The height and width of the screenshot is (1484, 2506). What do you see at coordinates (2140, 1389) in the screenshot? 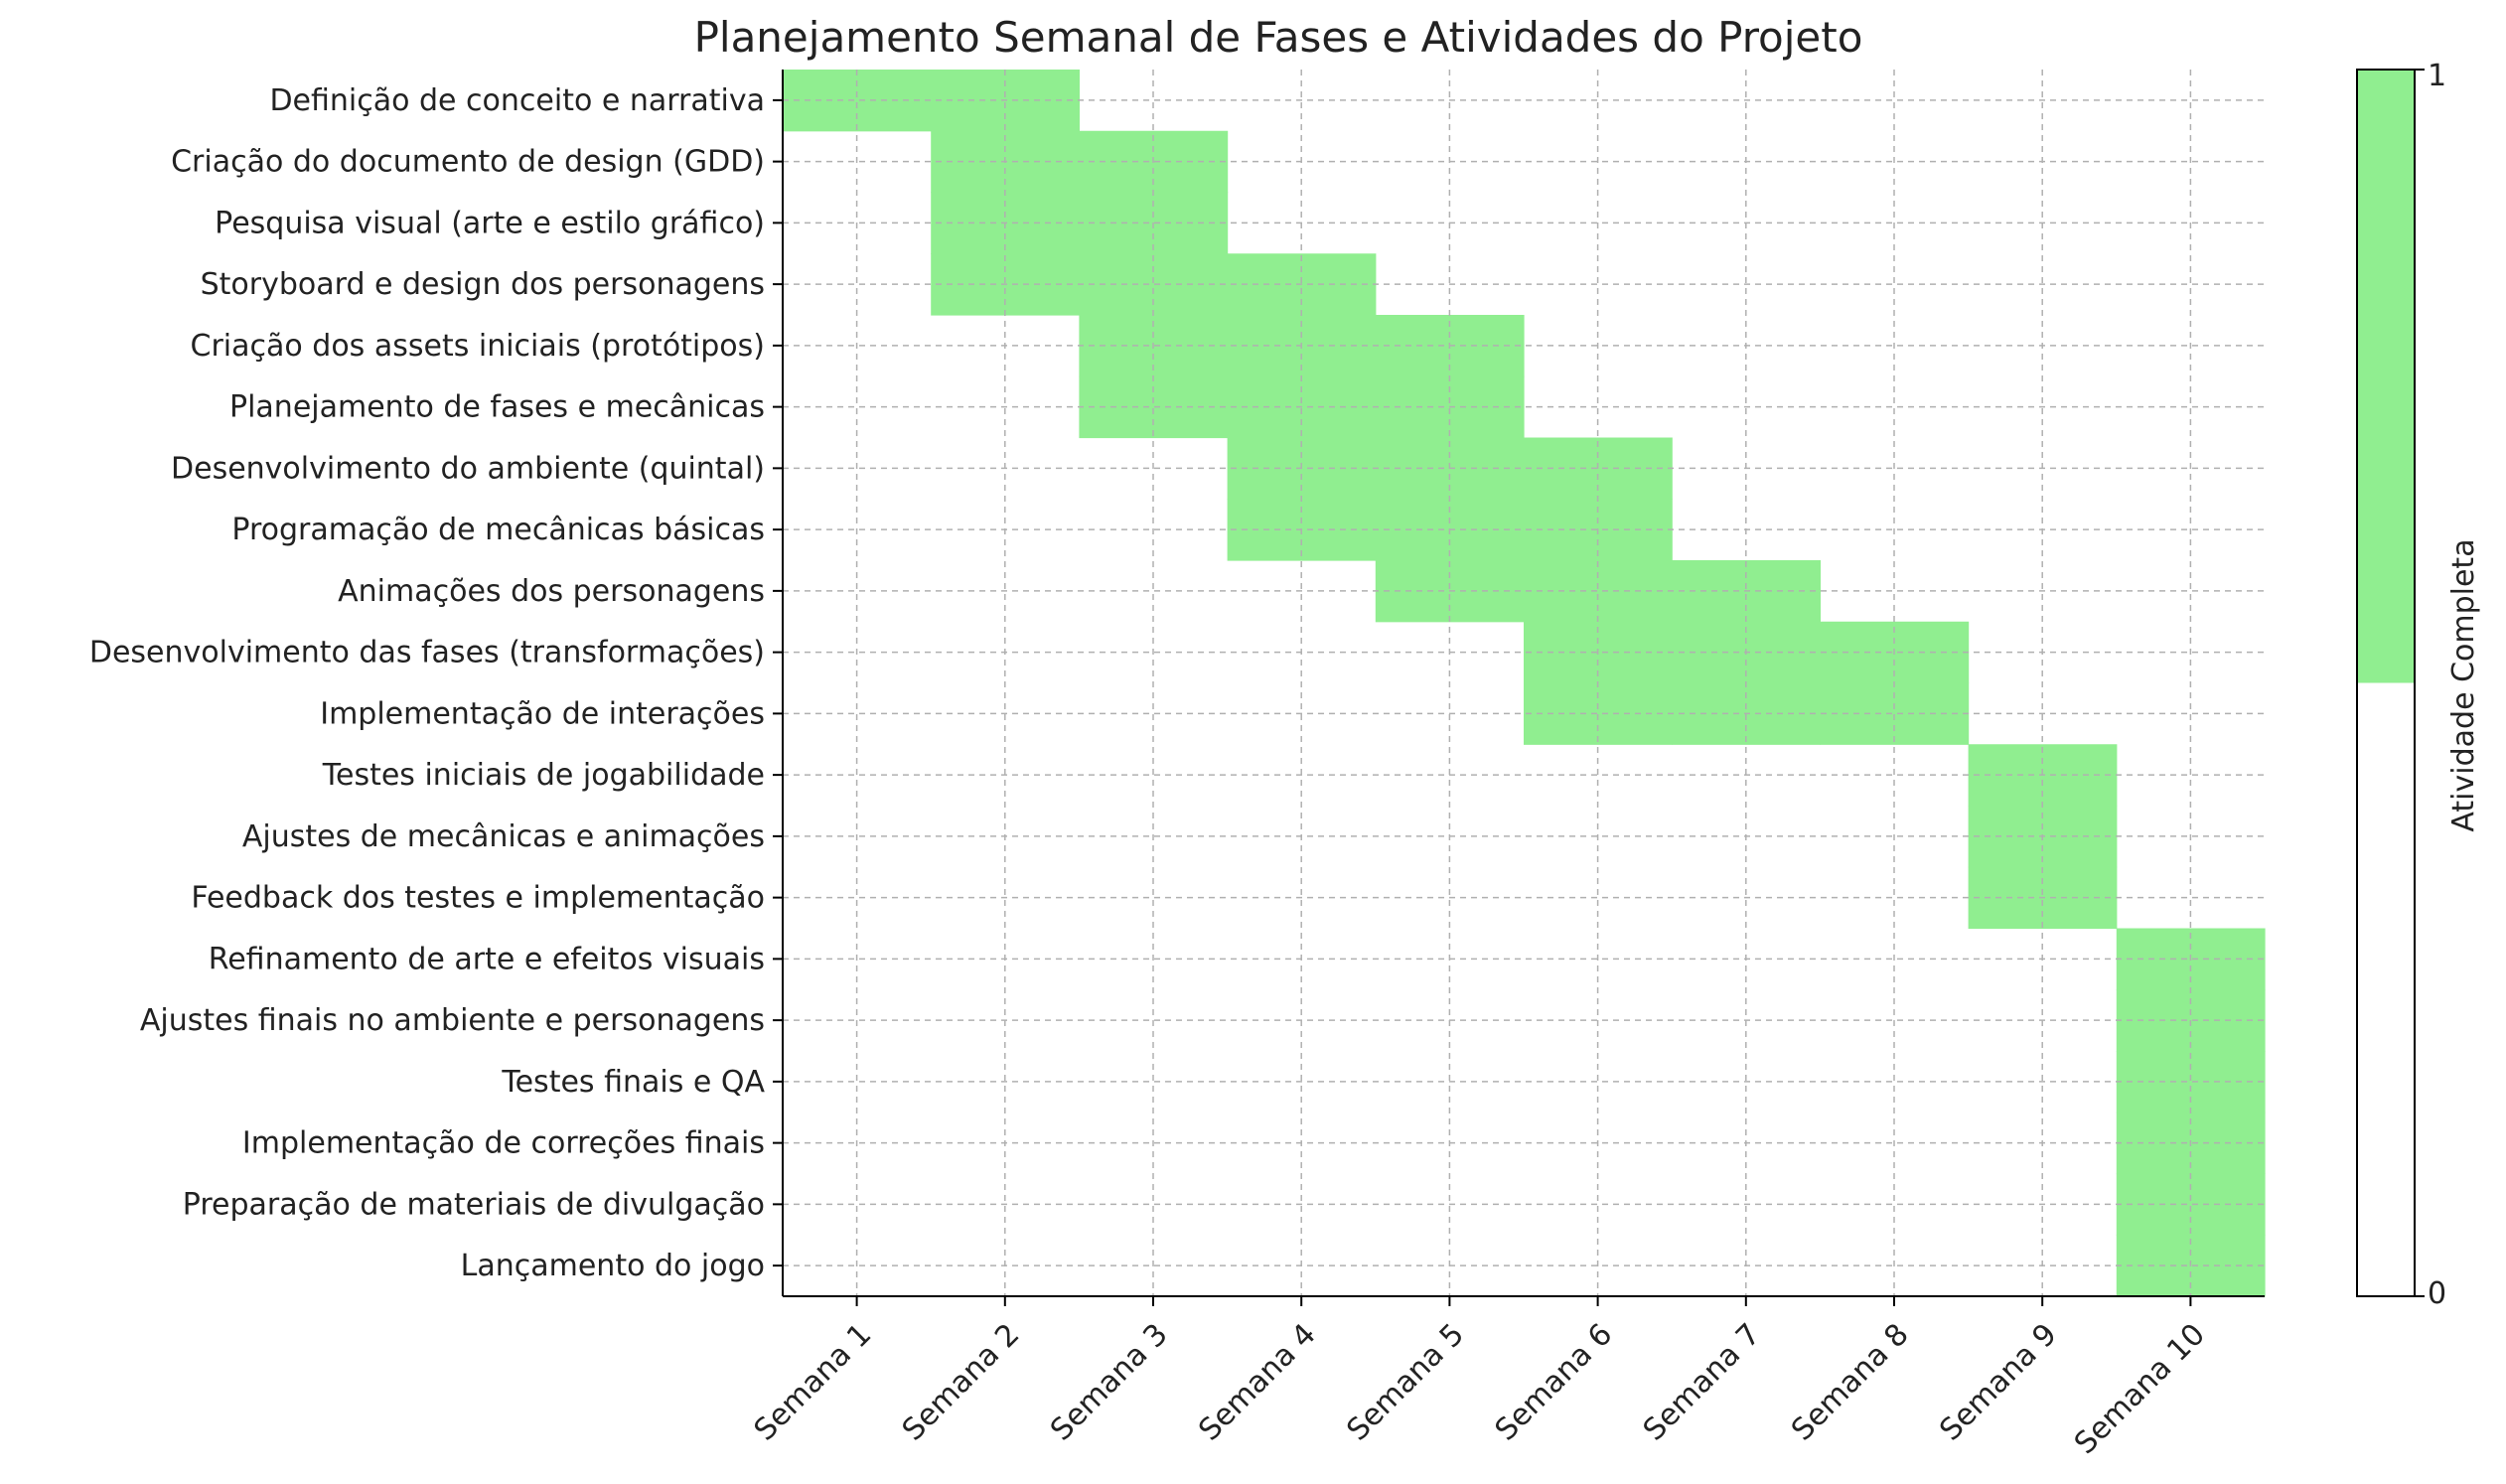
I see `week-label: Semana 10` at bounding box center [2140, 1389].